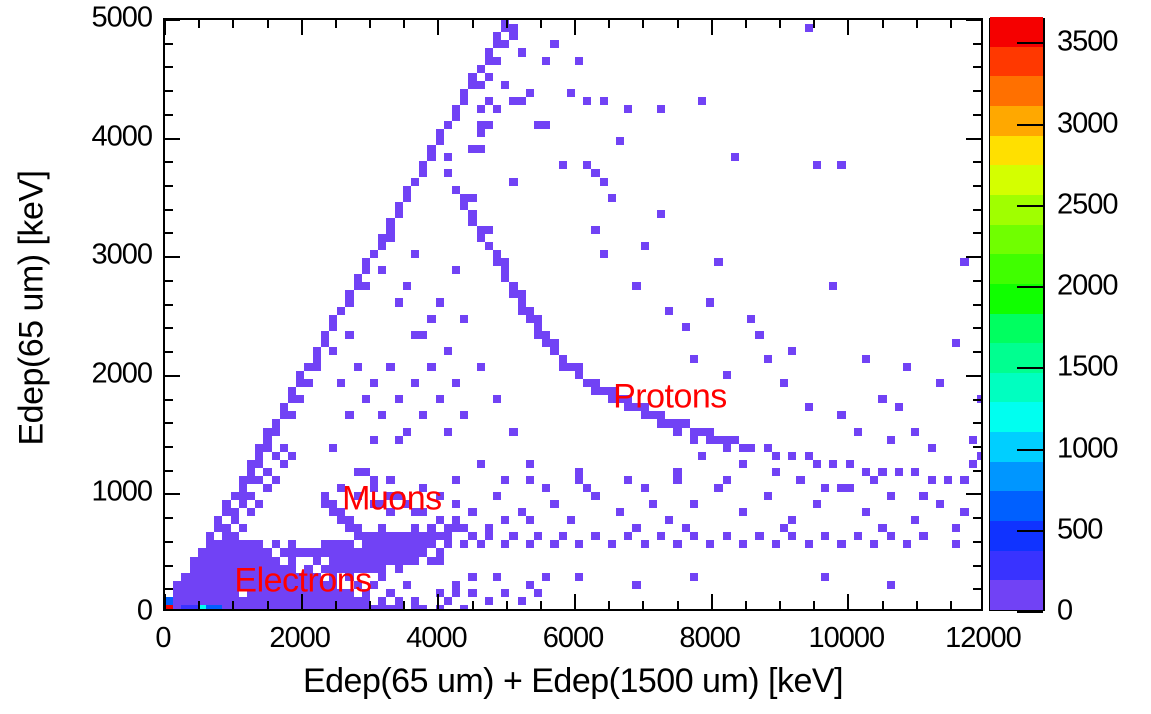 This screenshot has width=1151, height=714. Describe the element at coordinates (710, 638) in the screenshot. I see `x-tick-label: 8000` at that location.